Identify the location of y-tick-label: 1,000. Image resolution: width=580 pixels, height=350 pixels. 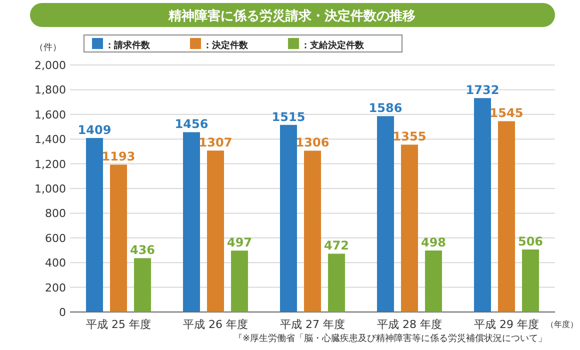
(50, 189).